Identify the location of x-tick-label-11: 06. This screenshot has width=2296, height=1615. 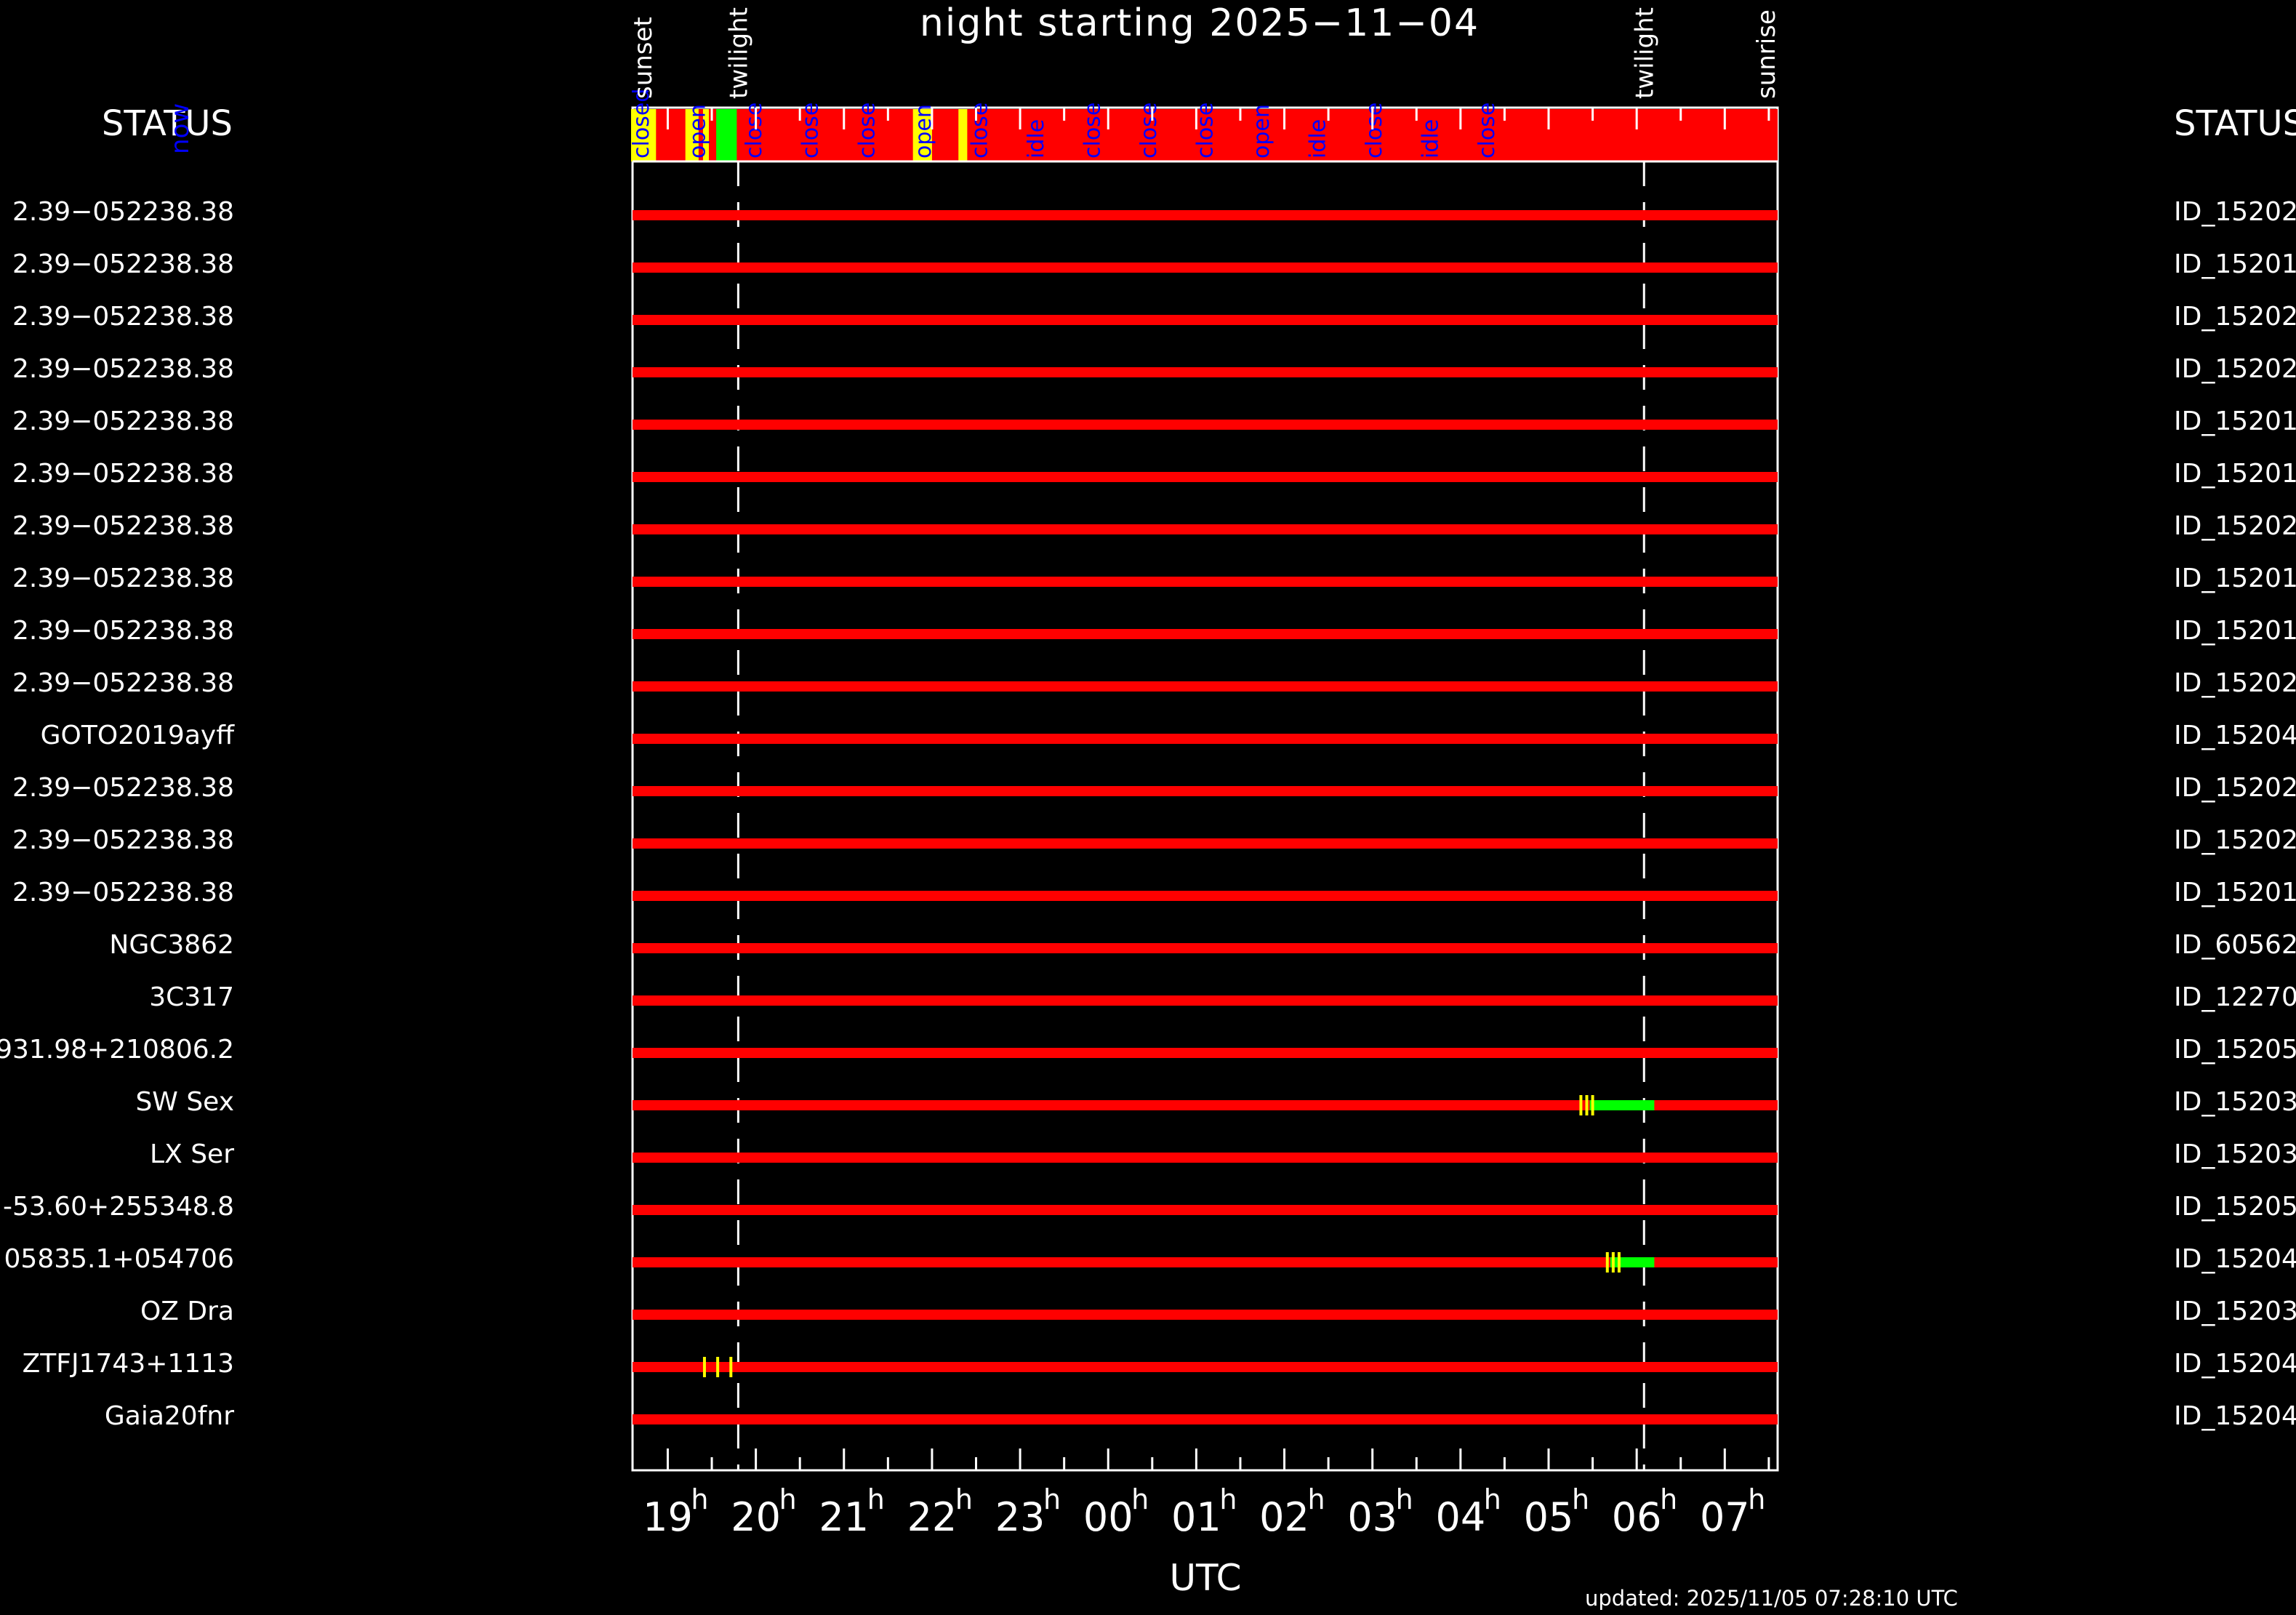
(1637, 1517).